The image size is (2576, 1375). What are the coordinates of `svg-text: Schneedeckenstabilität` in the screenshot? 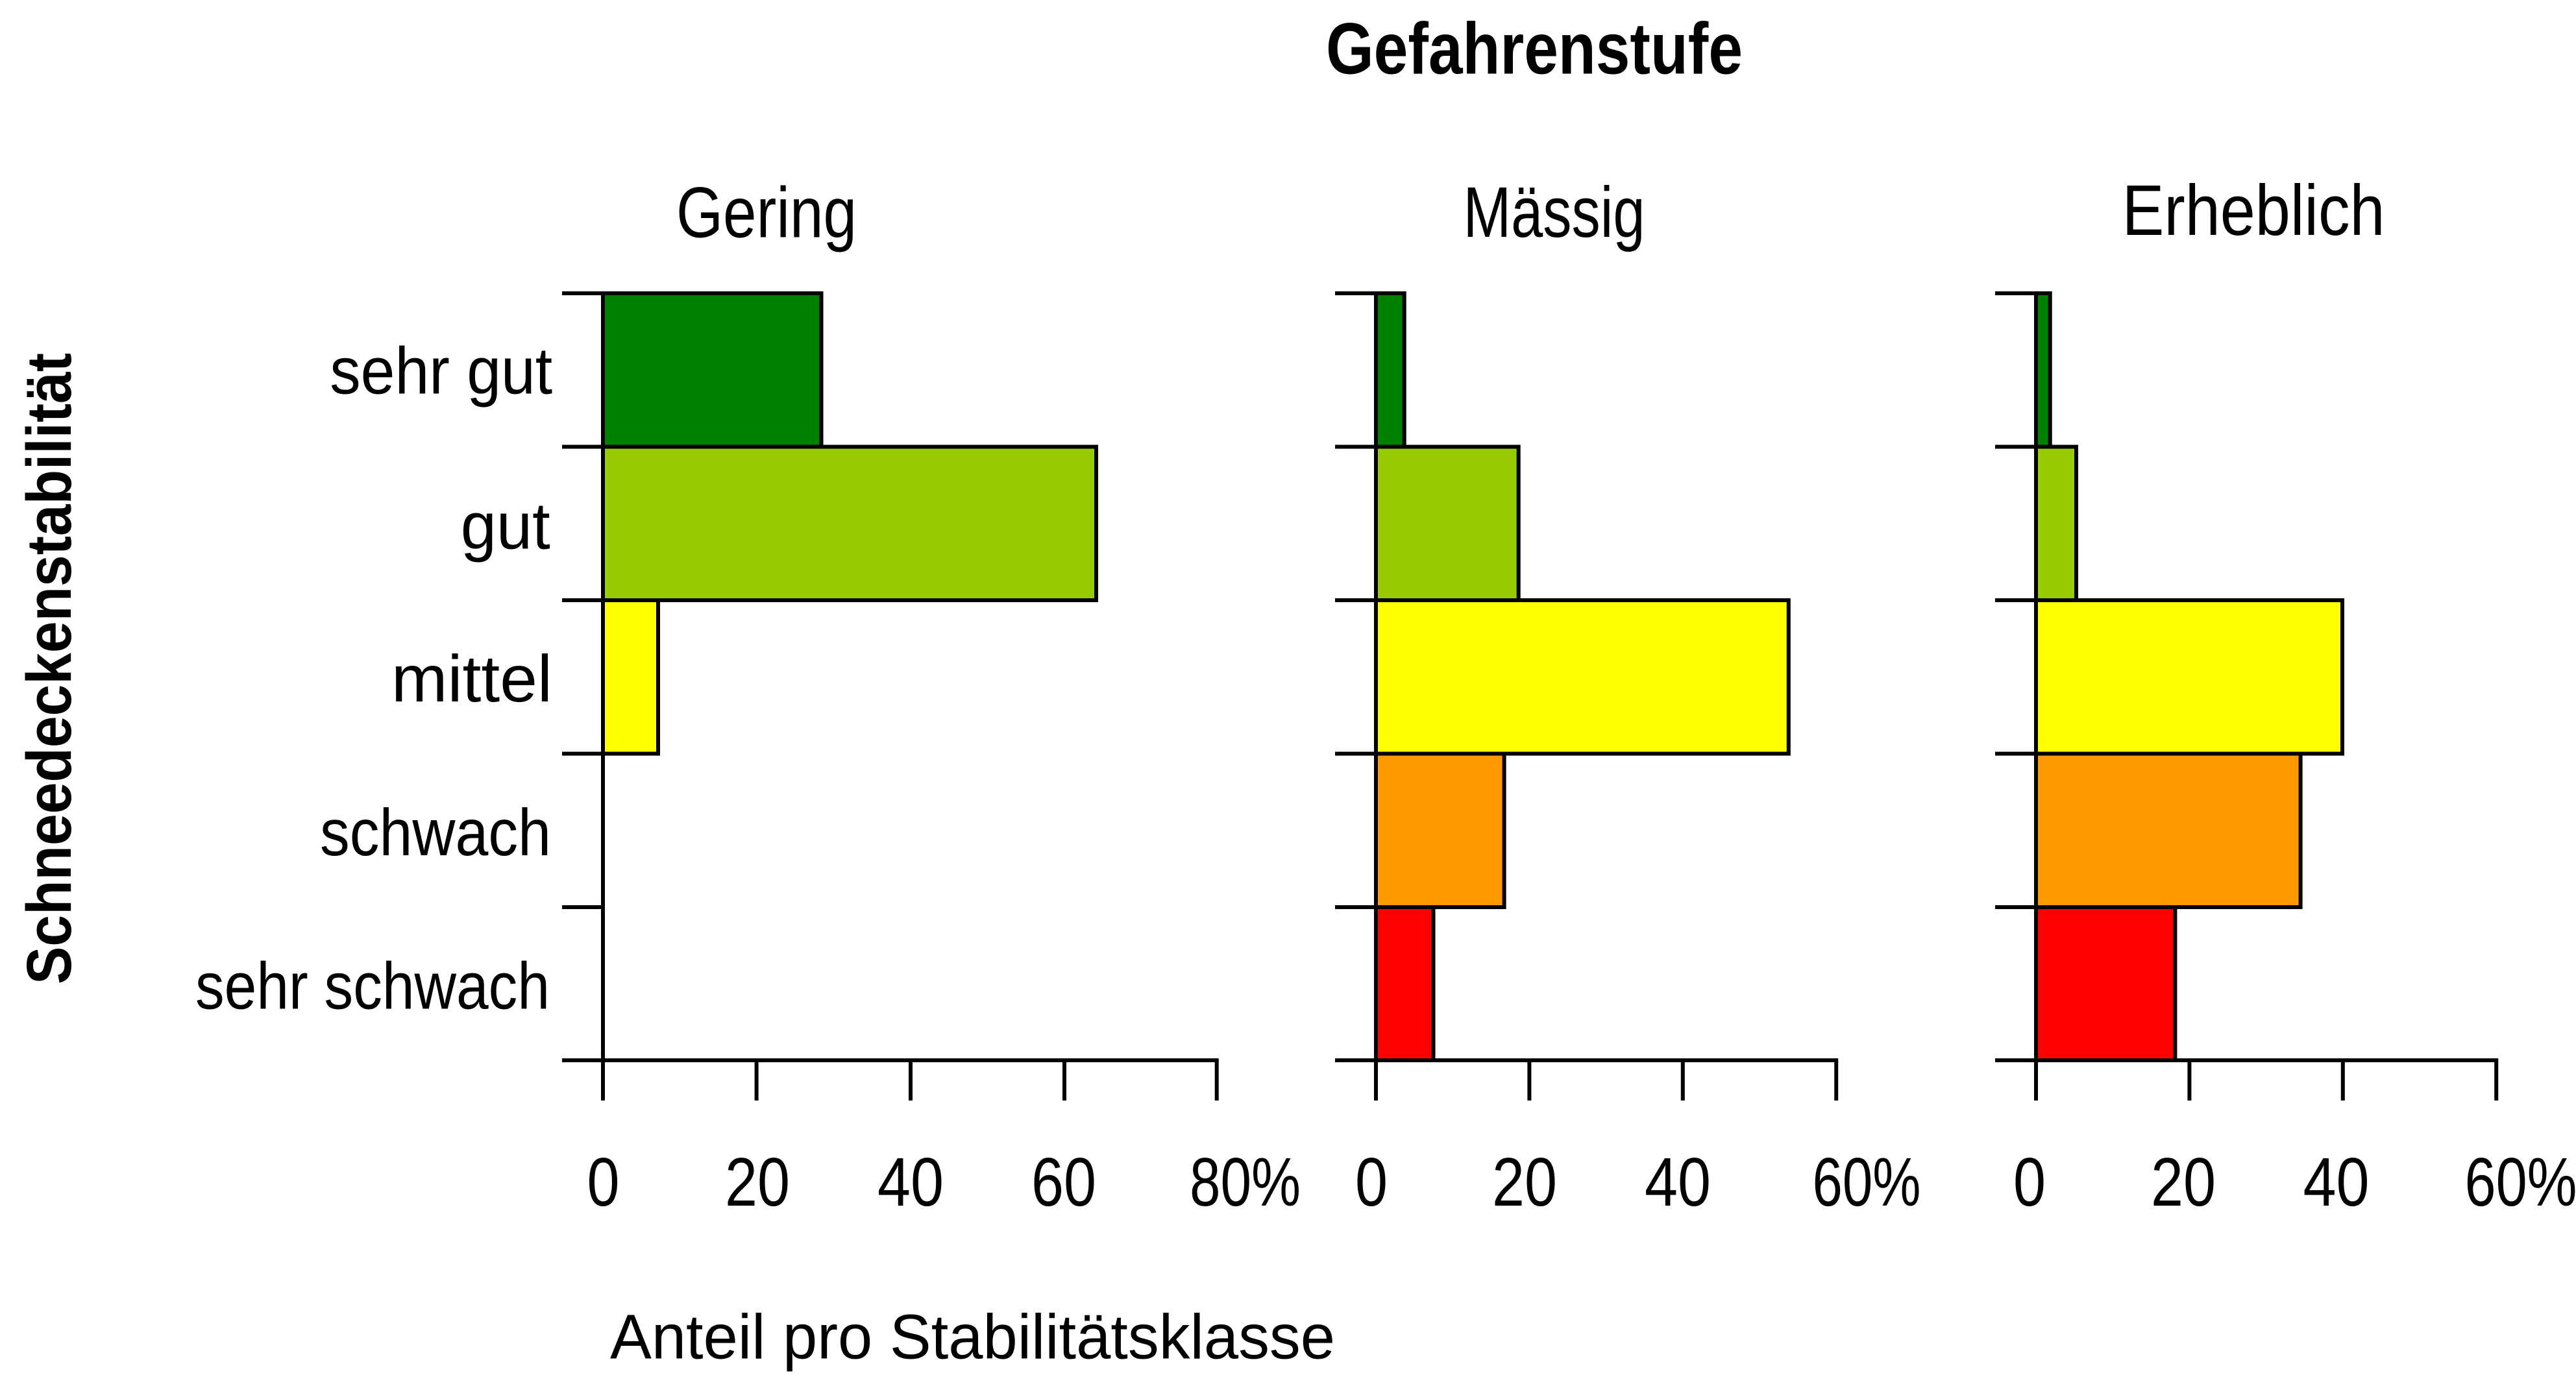 It's located at (49, 668).